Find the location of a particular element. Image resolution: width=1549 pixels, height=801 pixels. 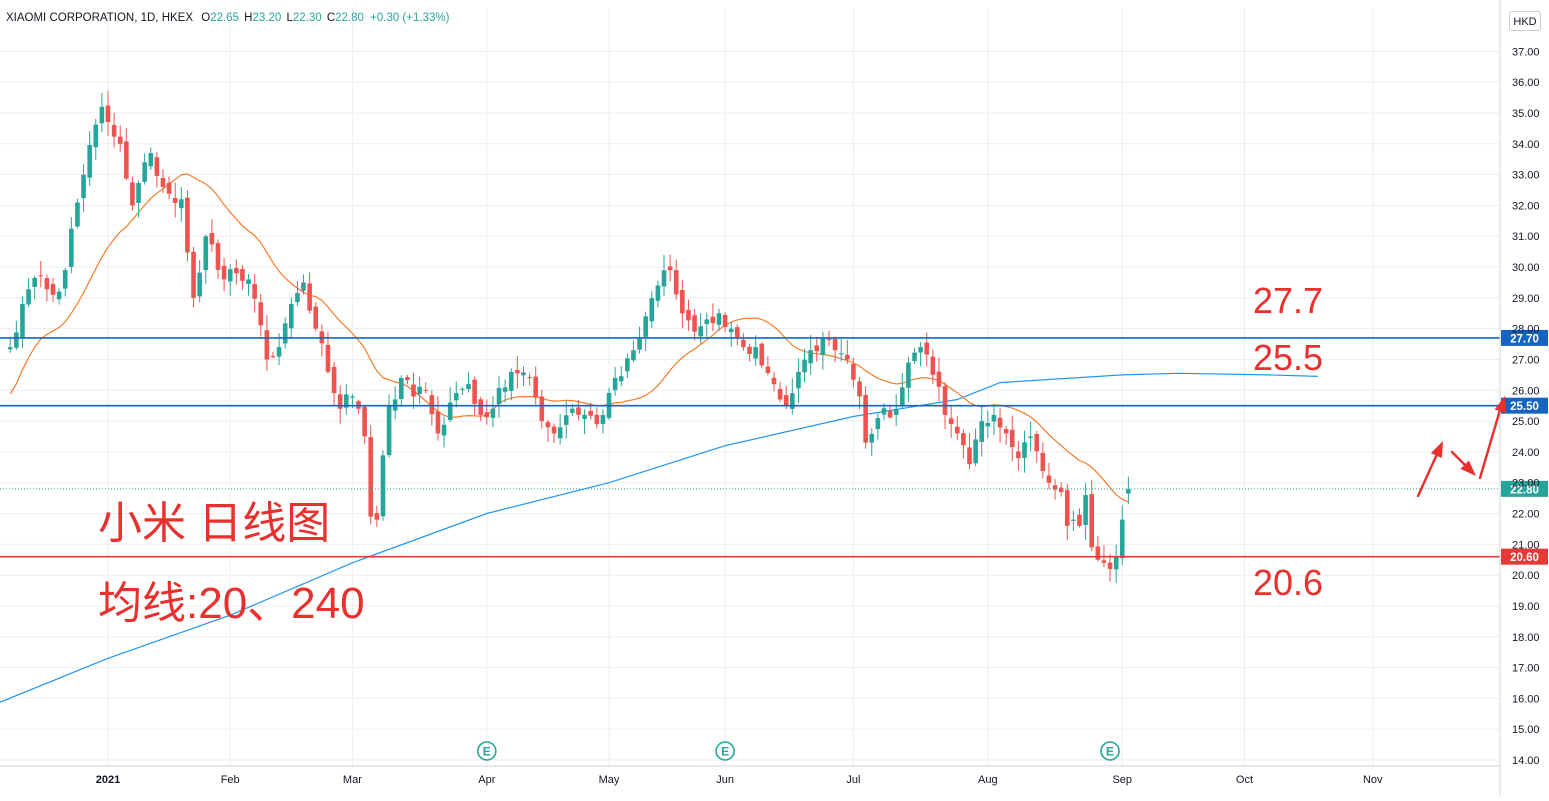

close-label: C is located at coordinates (331, 18).